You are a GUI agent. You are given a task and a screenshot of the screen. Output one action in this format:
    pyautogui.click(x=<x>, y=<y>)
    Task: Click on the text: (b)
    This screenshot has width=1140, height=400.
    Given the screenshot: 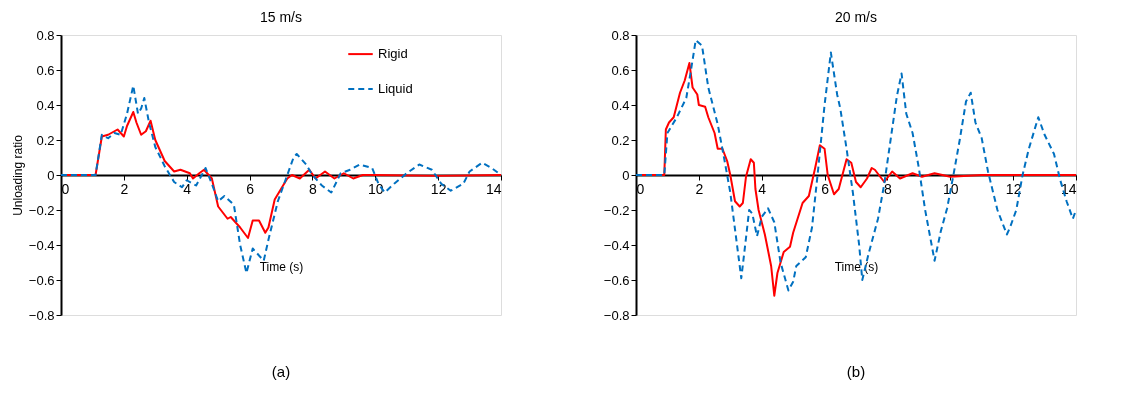 What is the action you would take?
    pyautogui.click(x=856, y=371)
    